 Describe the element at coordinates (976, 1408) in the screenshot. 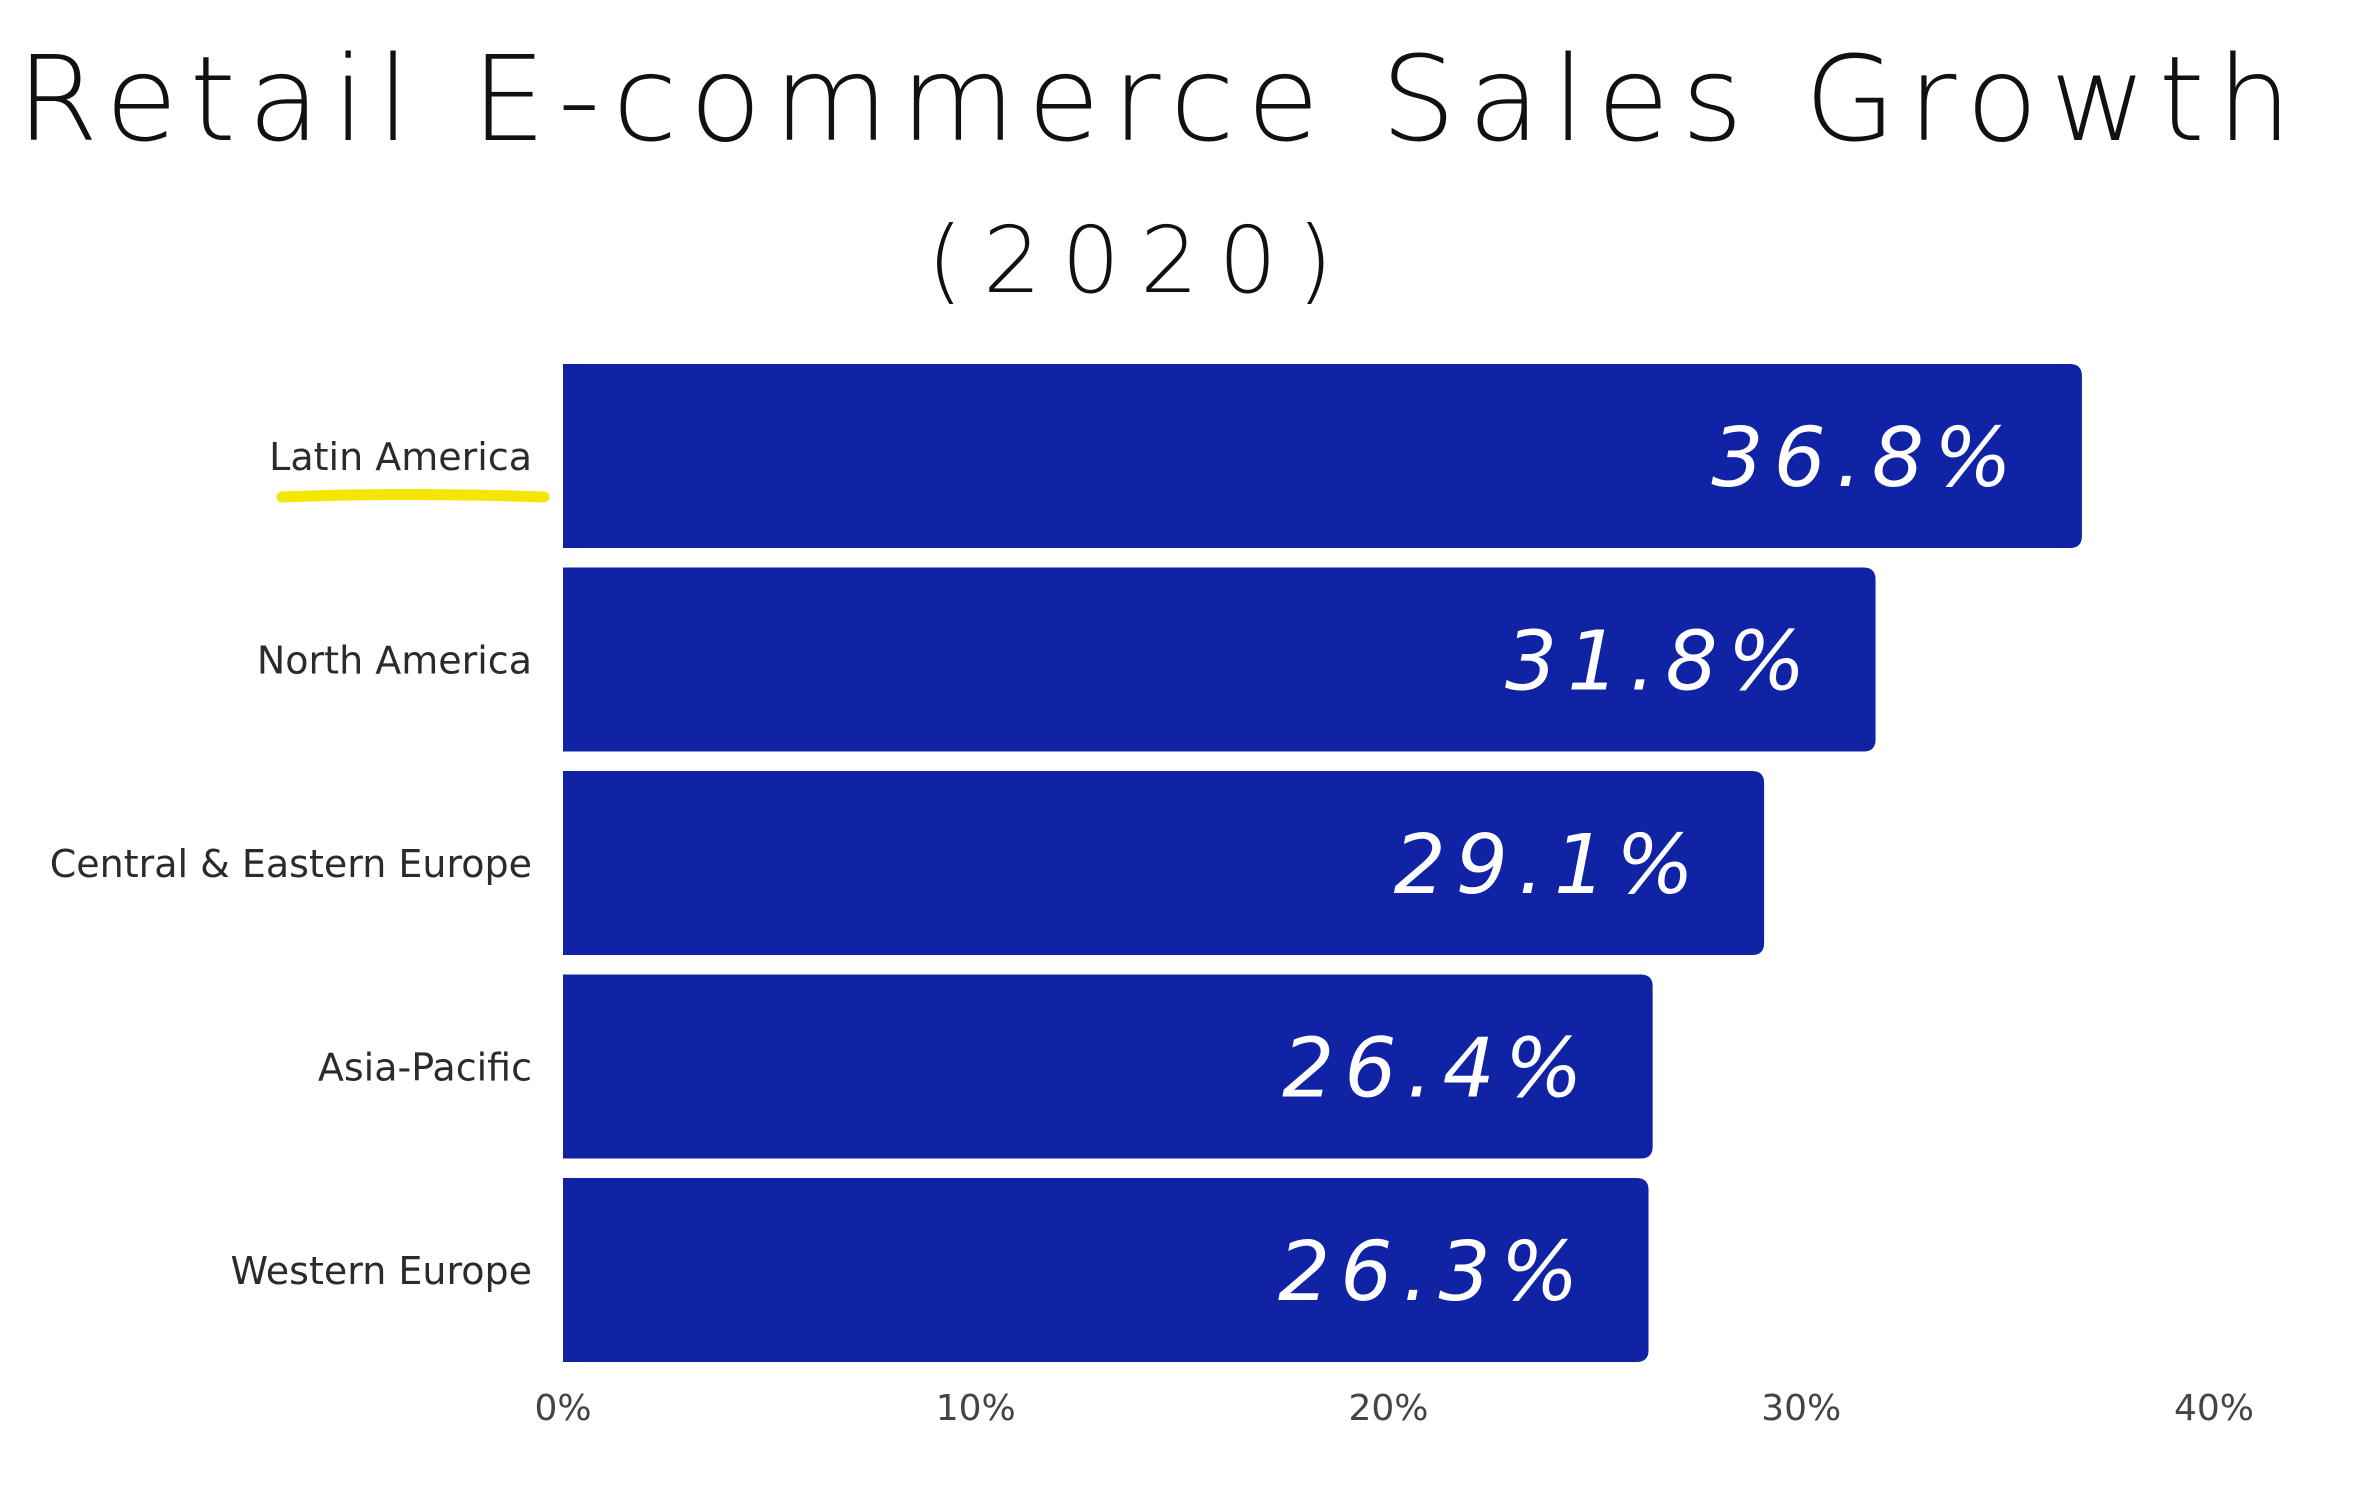

I see `x-tick-label-1: 10%` at that location.